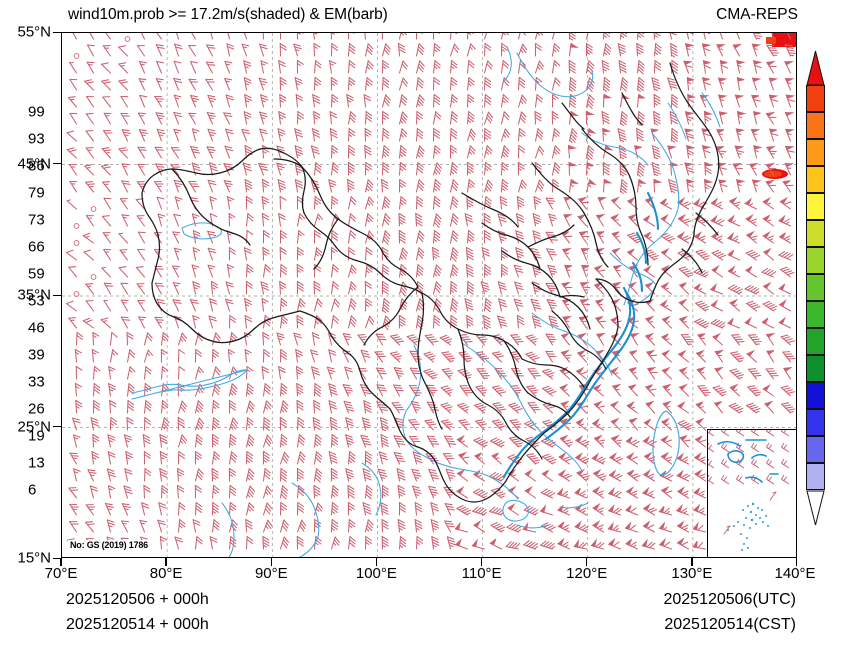 This screenshot has width=860, height=647. I want to click on colorbar-label-33: 33, so click(36, 382).